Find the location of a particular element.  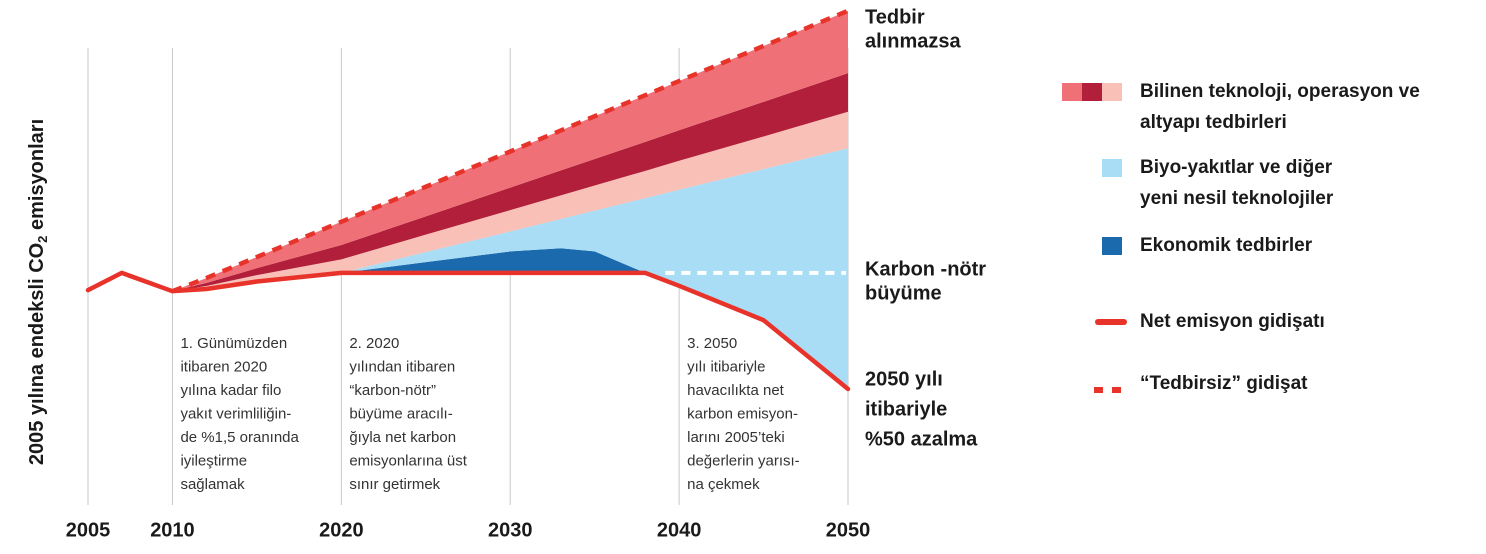

phase-text: de %1,5 oranında is located at coordinates (239, 437).